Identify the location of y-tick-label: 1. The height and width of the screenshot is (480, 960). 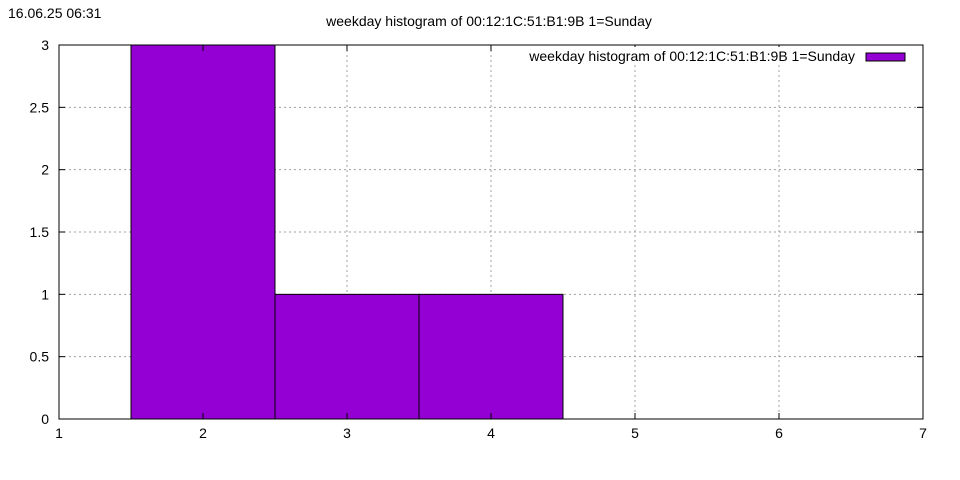
(45, 294).